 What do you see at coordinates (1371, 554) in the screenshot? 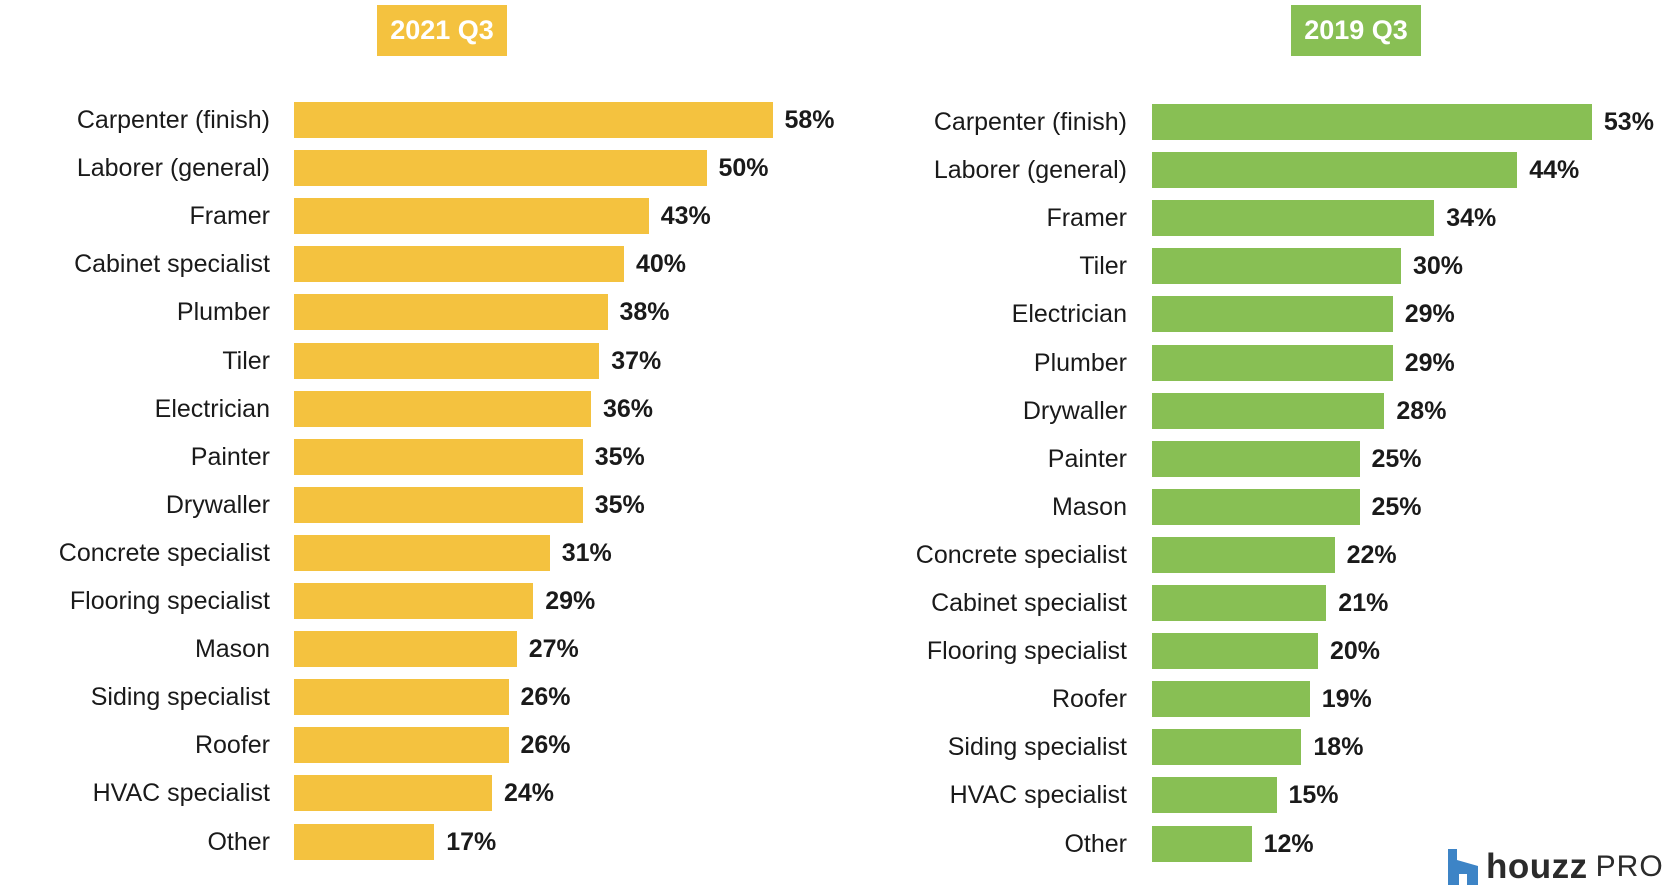
I see `value-label: 22%` at bounding box center [1371, 554].